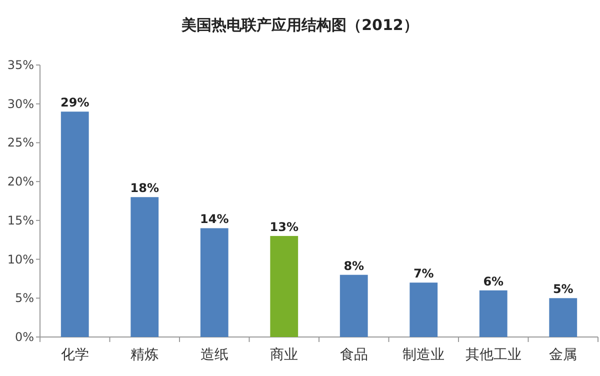  I want to click on x-tick-label: 其他工业, so click(493, 355).